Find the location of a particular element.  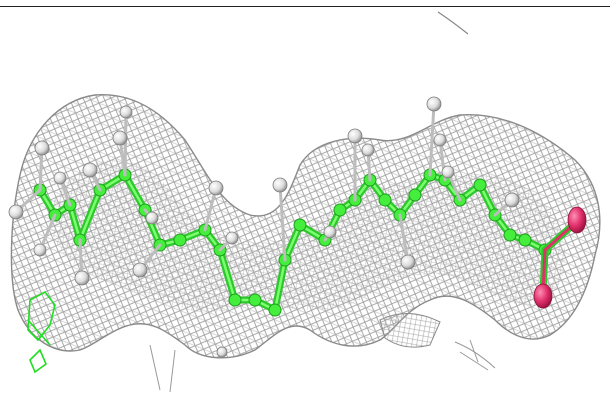

mesh-fragment-top is located at coordinates (453, 23).